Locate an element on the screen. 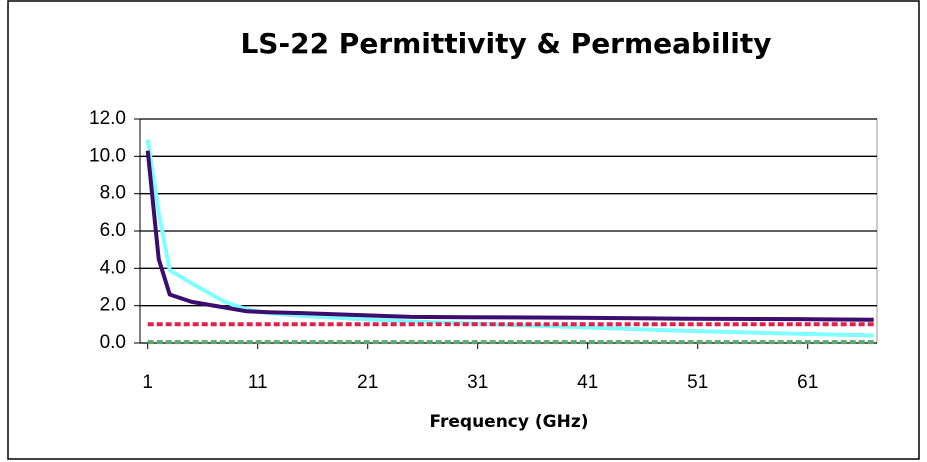 The height and width of the screenshot is (462, 927). y-tick-label: 12.0 is located at coordinates (107, 118).